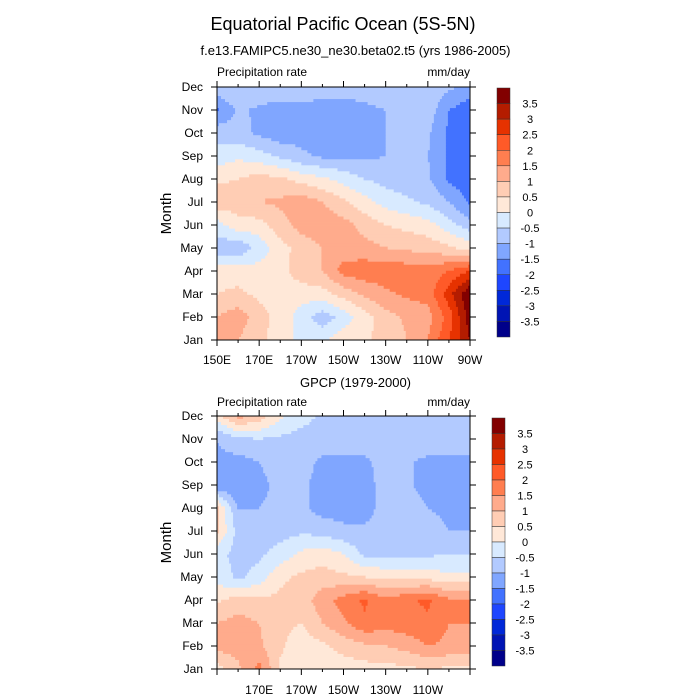  I want to click on colorbar-label: -2, so click(525, 605).